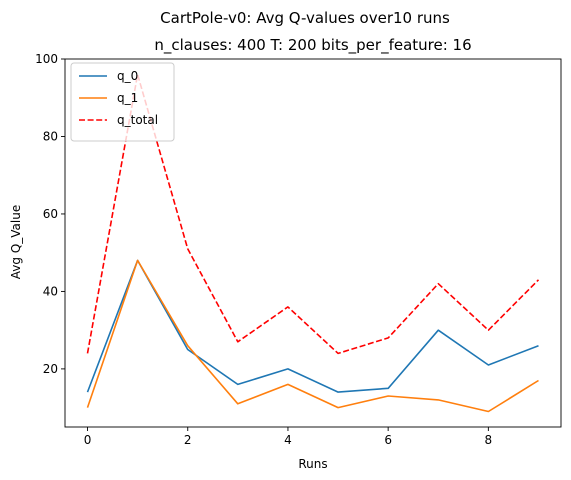 This screenshot has height=480, width=571. What do you see at coordinates (50, 136) in the screenshot?
I see `y-tick-label: 80` at bounding box center [50, 136].